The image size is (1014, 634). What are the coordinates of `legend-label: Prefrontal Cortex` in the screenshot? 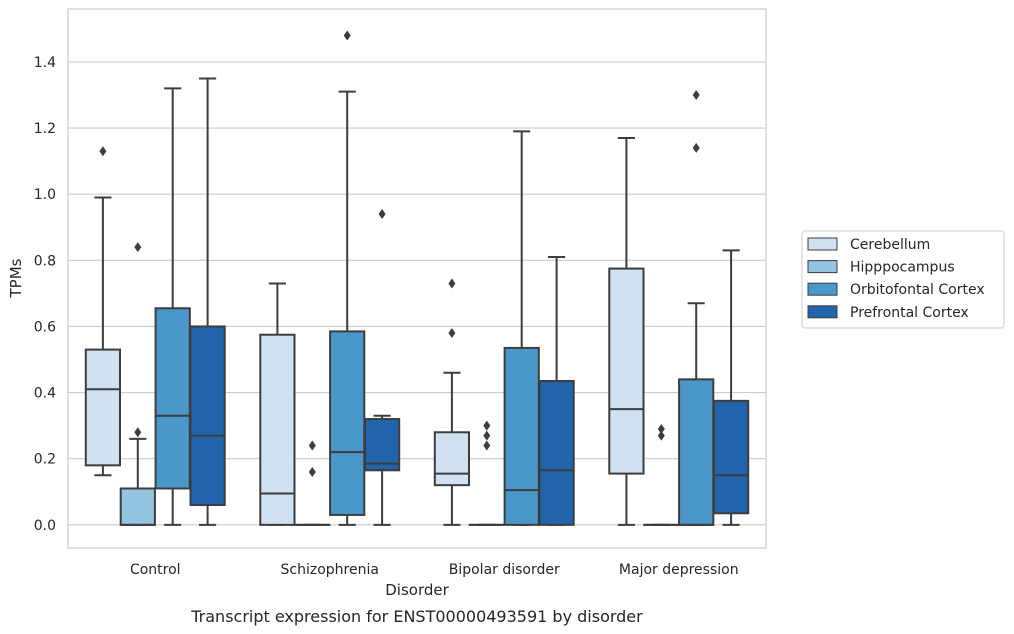 It's located at (909, 313).